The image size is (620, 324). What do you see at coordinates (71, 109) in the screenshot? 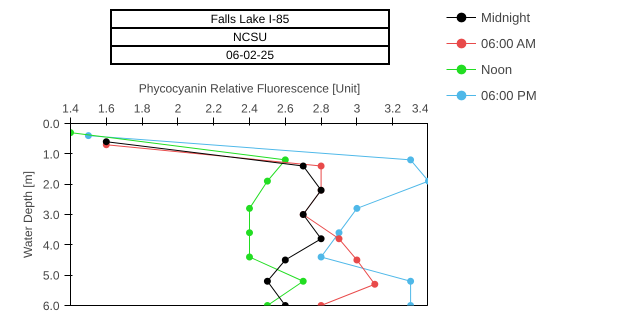
I see `x-tick-label: 1.4` at bounding box center [71, 109].